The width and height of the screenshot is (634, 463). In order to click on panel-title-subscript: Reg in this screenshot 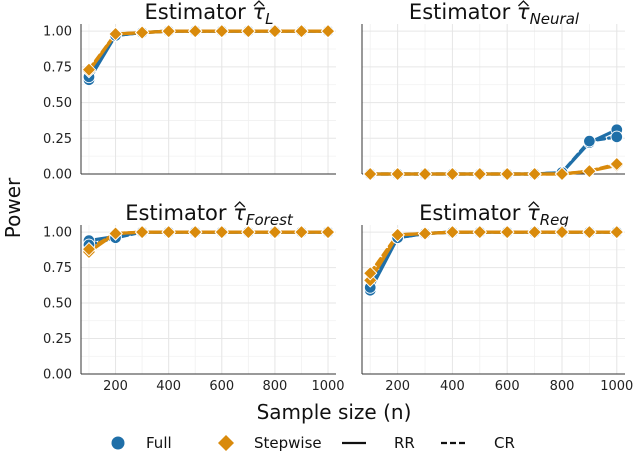, I will do `click(554, 220)`.